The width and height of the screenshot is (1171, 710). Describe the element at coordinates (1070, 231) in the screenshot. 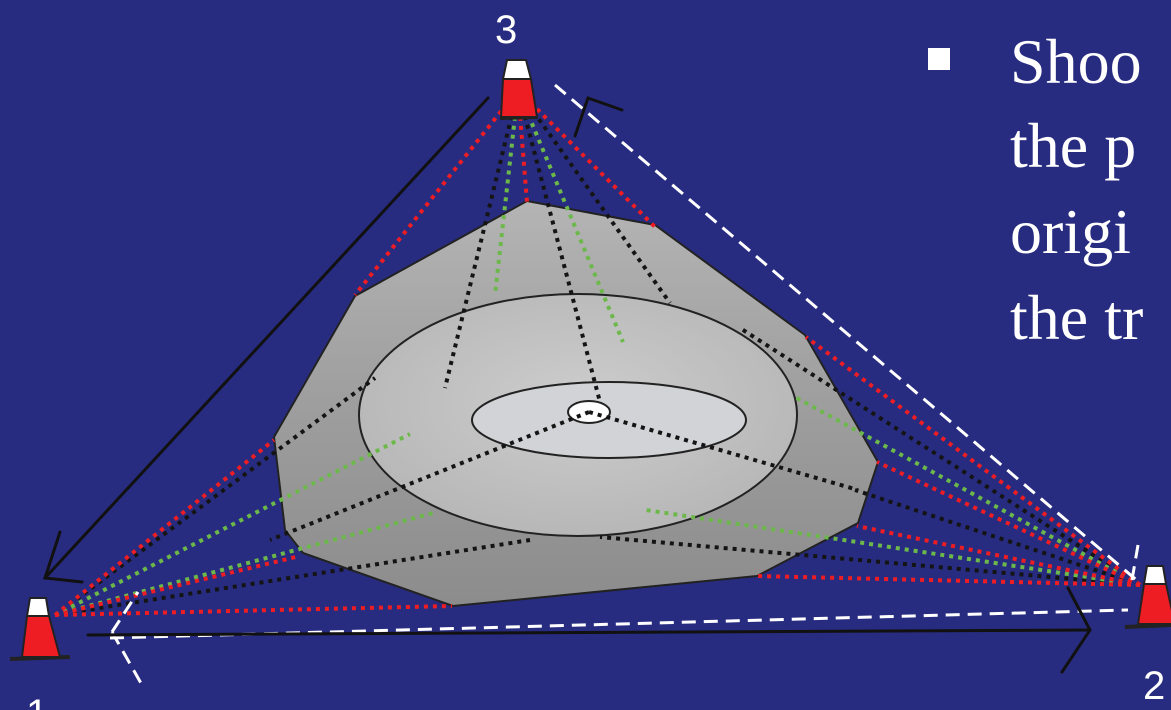

I see `bullet-line-3: origi` at that location.